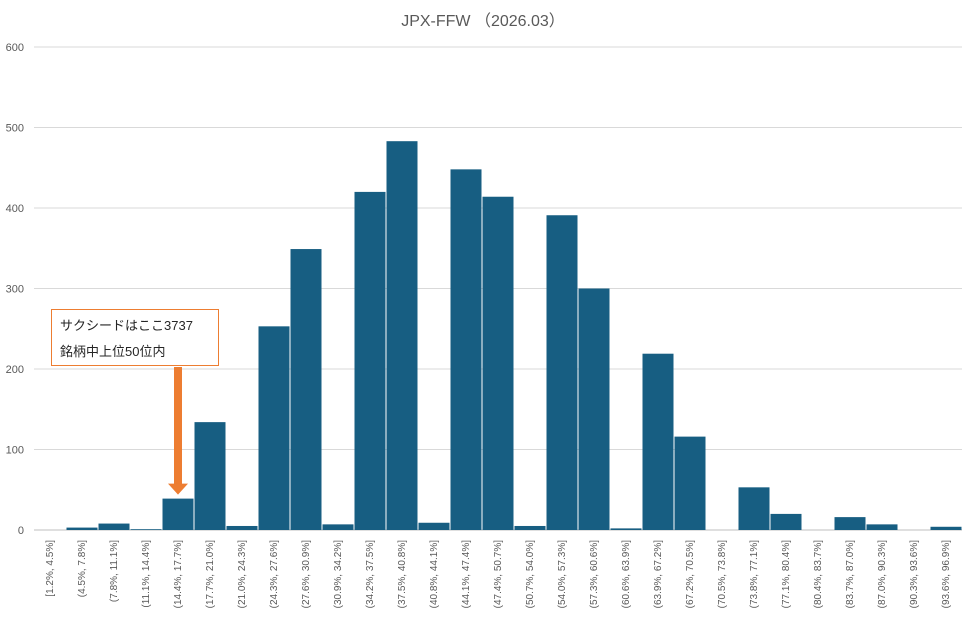 Image resolution: width=967 pixels, height=626 pixels. I want to click on x-tick-label: (7.8%, 11.1%], so click(114, 571).